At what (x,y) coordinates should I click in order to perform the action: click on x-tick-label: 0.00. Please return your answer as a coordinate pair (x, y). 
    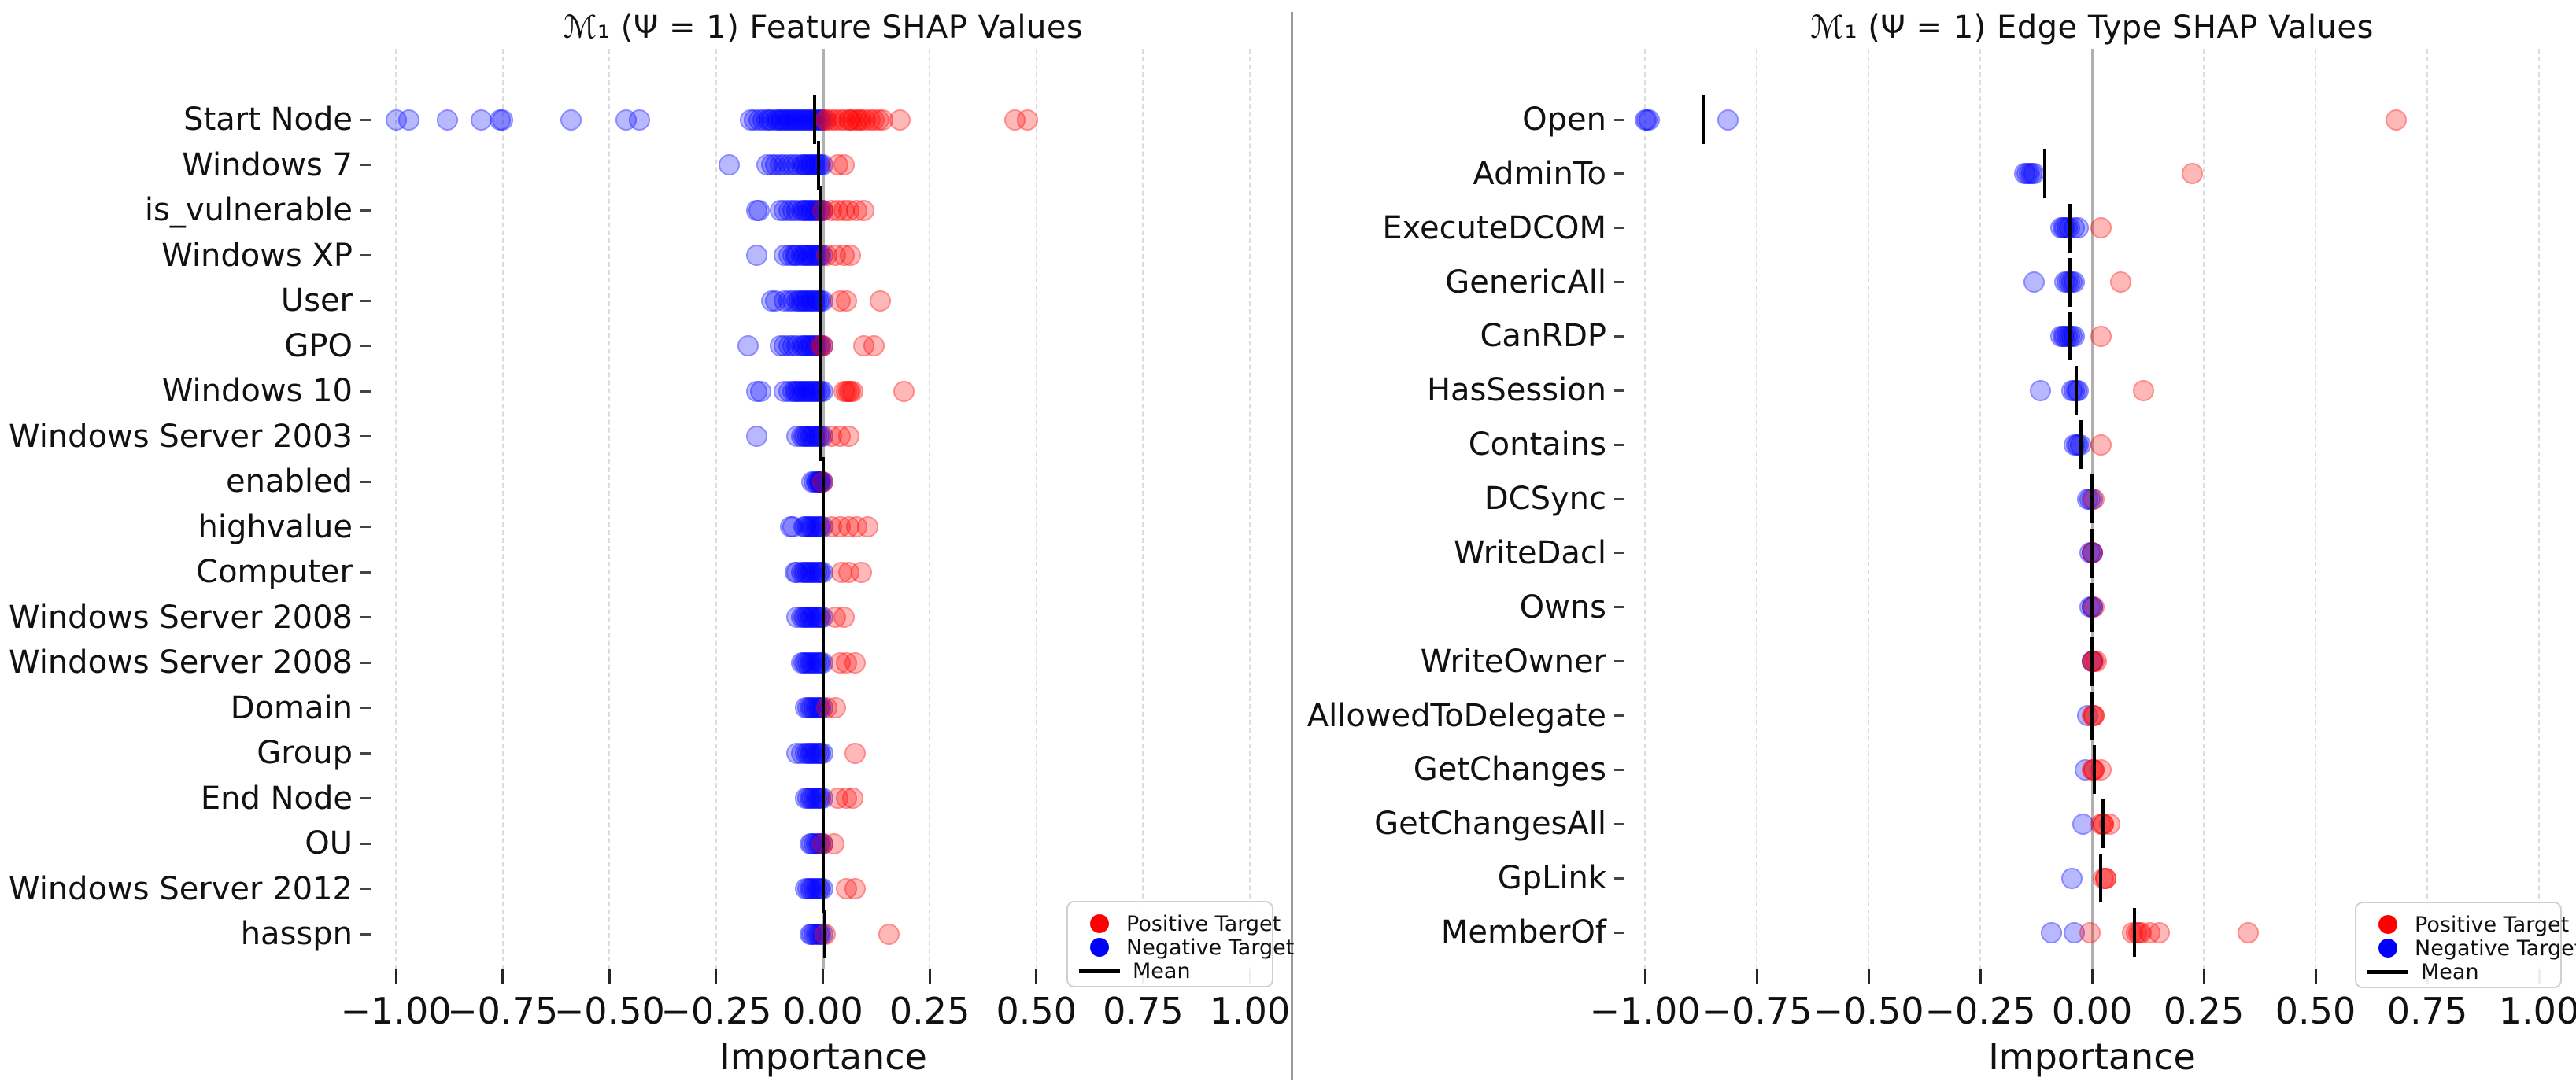
    Looking at the image, I should click on (822, 1011).